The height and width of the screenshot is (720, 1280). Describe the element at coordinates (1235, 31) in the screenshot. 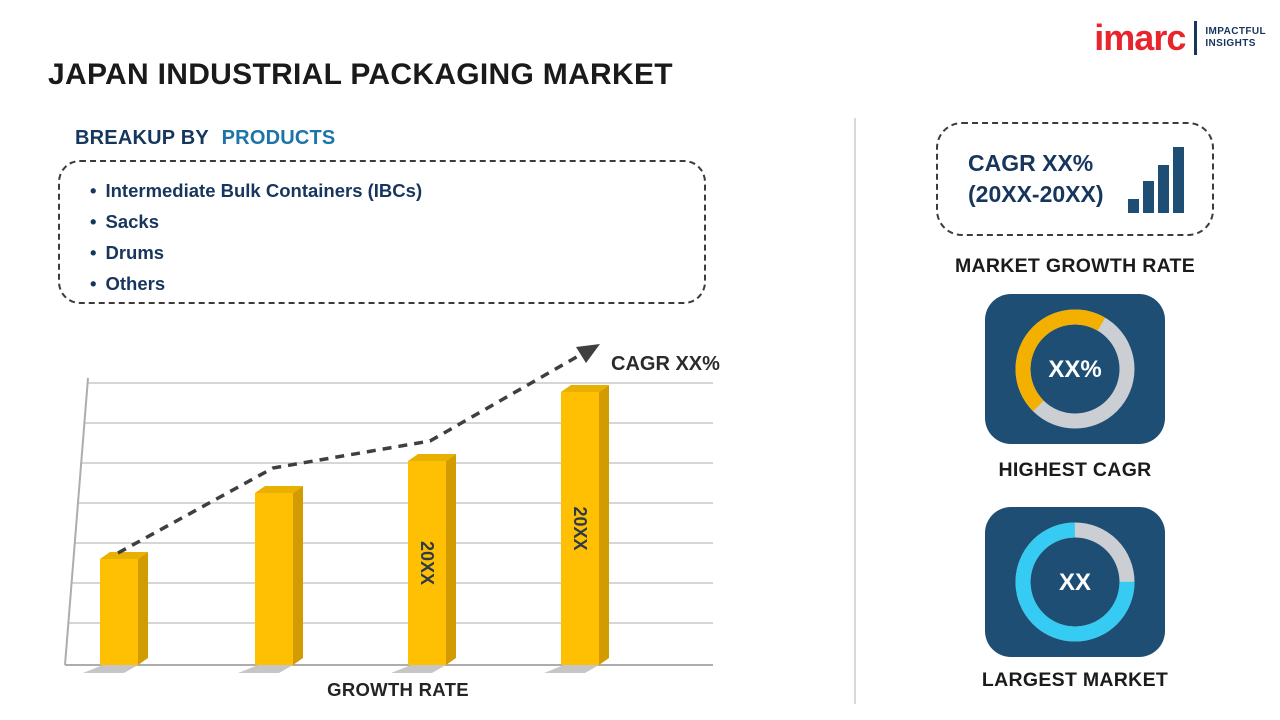

I see `logo-tagline-line1: IMPACTFUL` at that location.